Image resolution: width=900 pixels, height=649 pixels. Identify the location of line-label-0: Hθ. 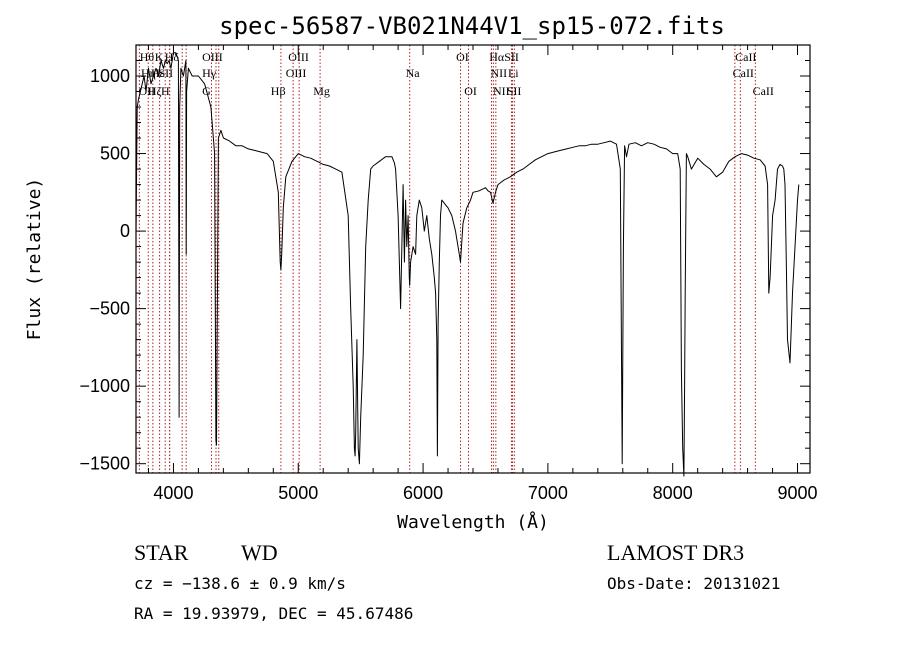
(147, 57).